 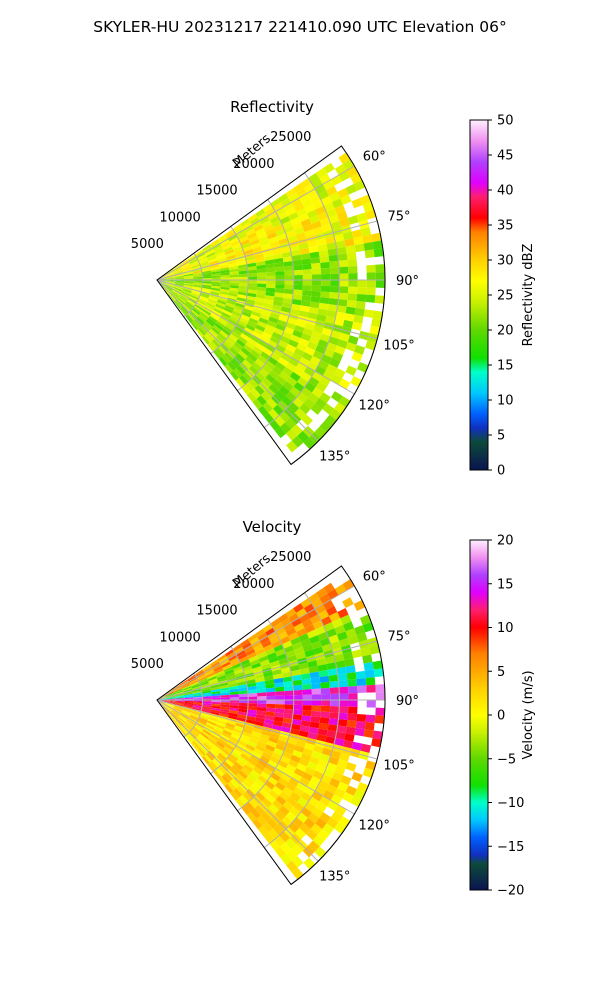 I want to click on radar-data-cells, so click(x=271, y=729).